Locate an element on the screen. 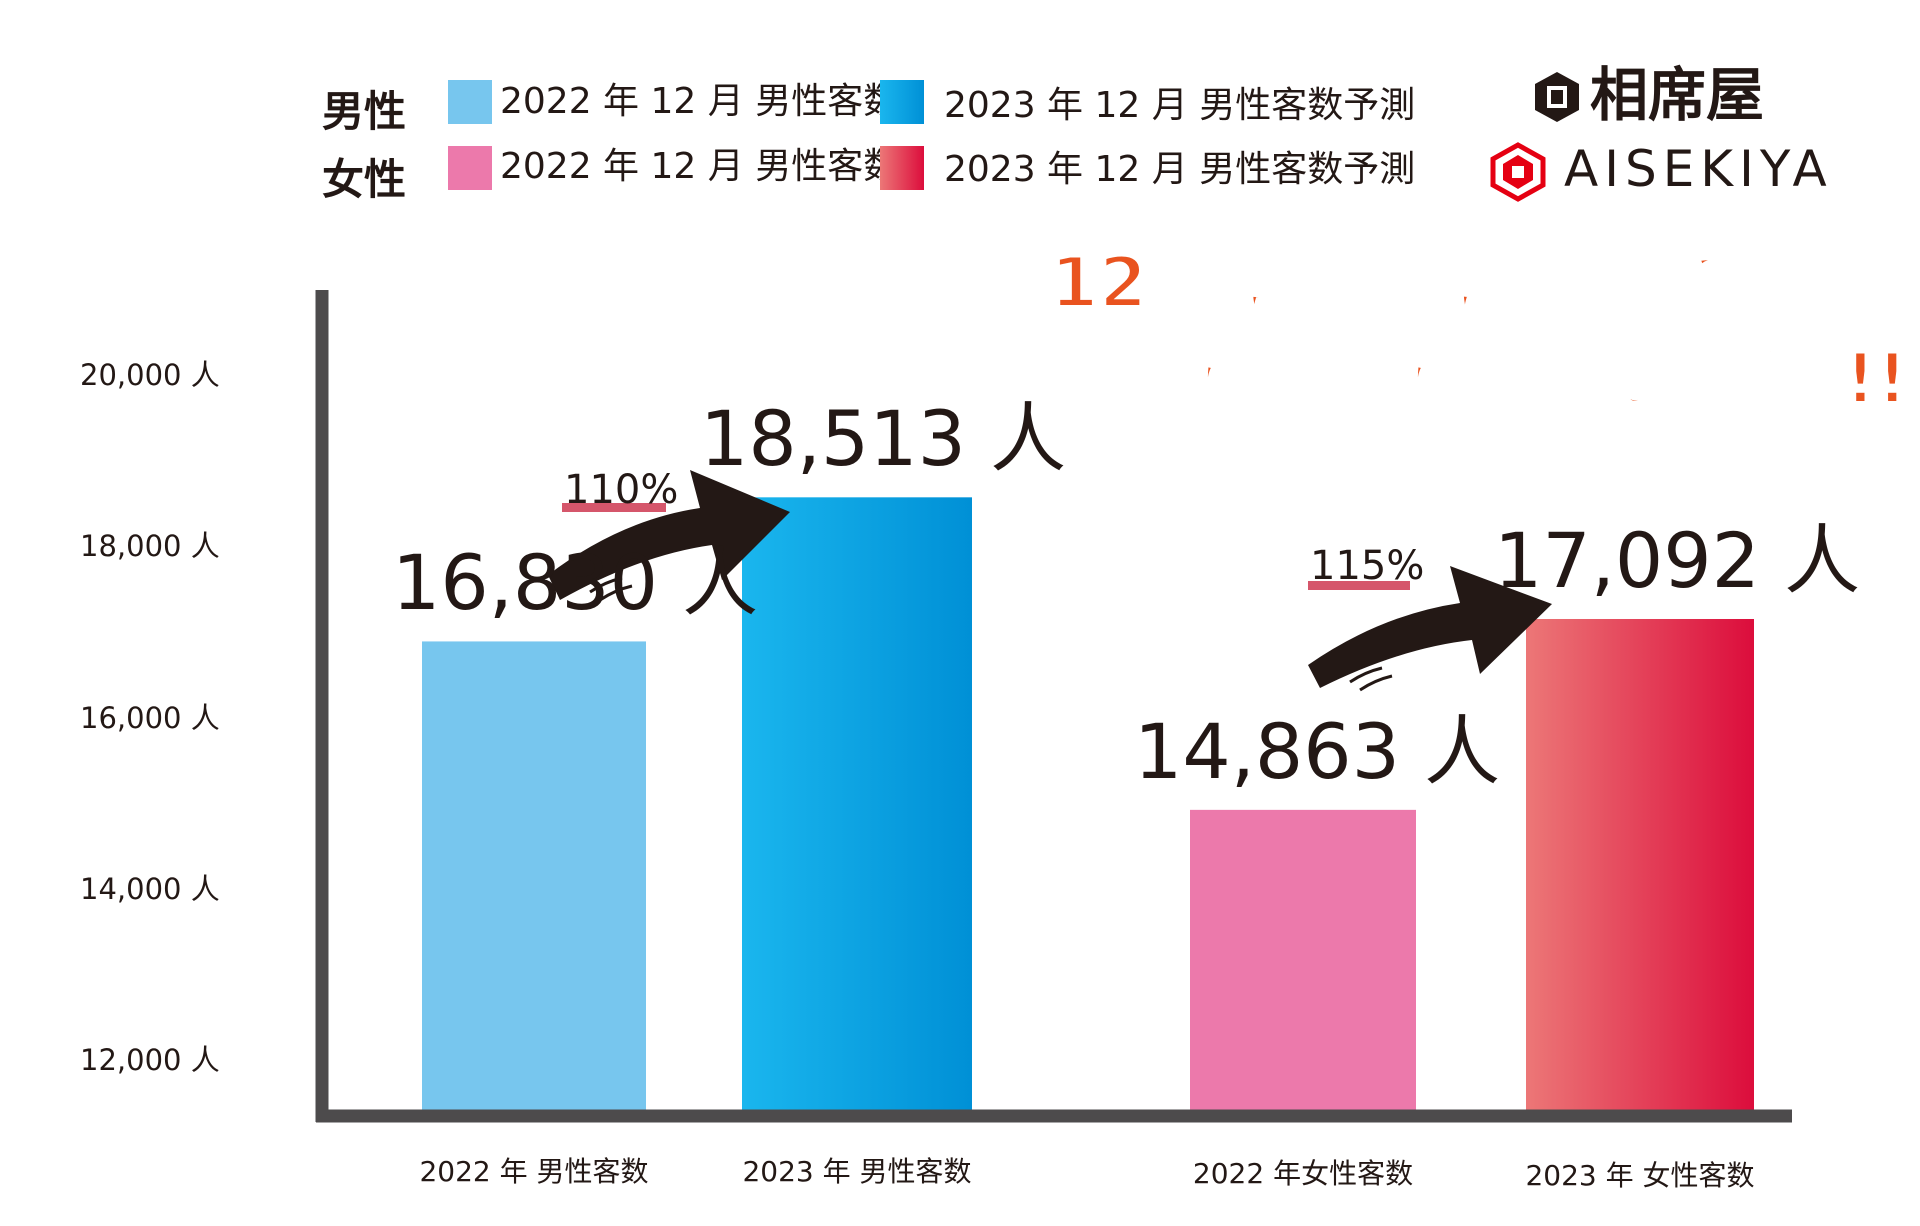 Image resolution: width=1920 pixels, height=1226 pixels. headline-line-2: 大盛り上がり間違いなし !! is located at coordinates (1479, 379).